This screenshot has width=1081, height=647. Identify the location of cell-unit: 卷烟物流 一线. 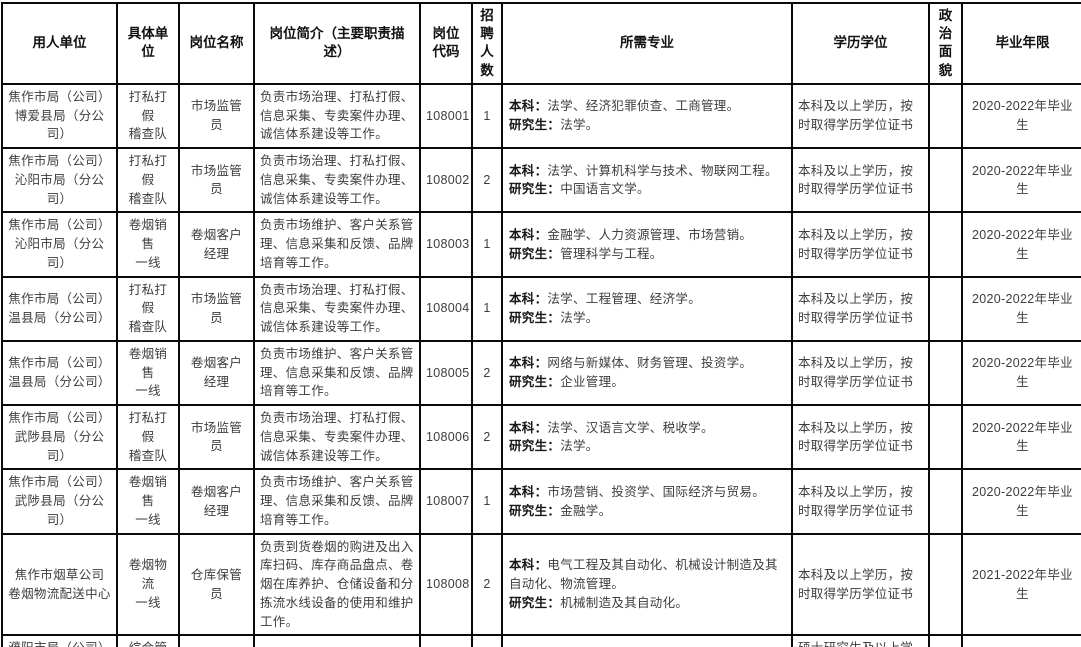
(148, 584).